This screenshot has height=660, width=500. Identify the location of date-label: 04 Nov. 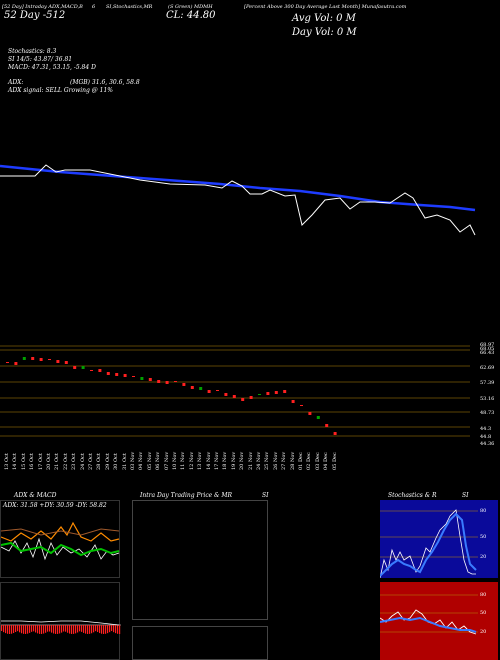
(141, 460).